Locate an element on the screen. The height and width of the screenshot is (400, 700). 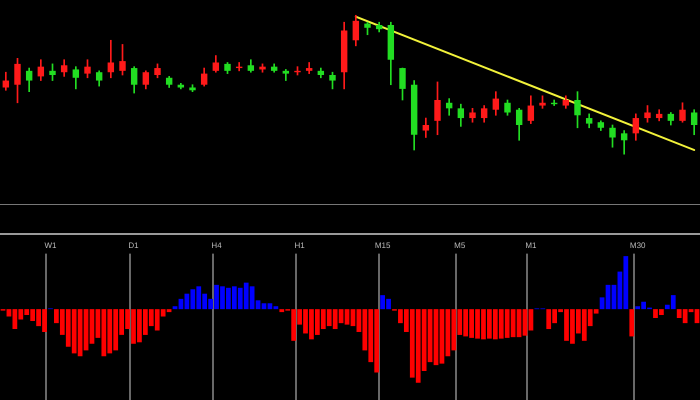
x-tick-label: M30 is located at coordinates (638, 245).